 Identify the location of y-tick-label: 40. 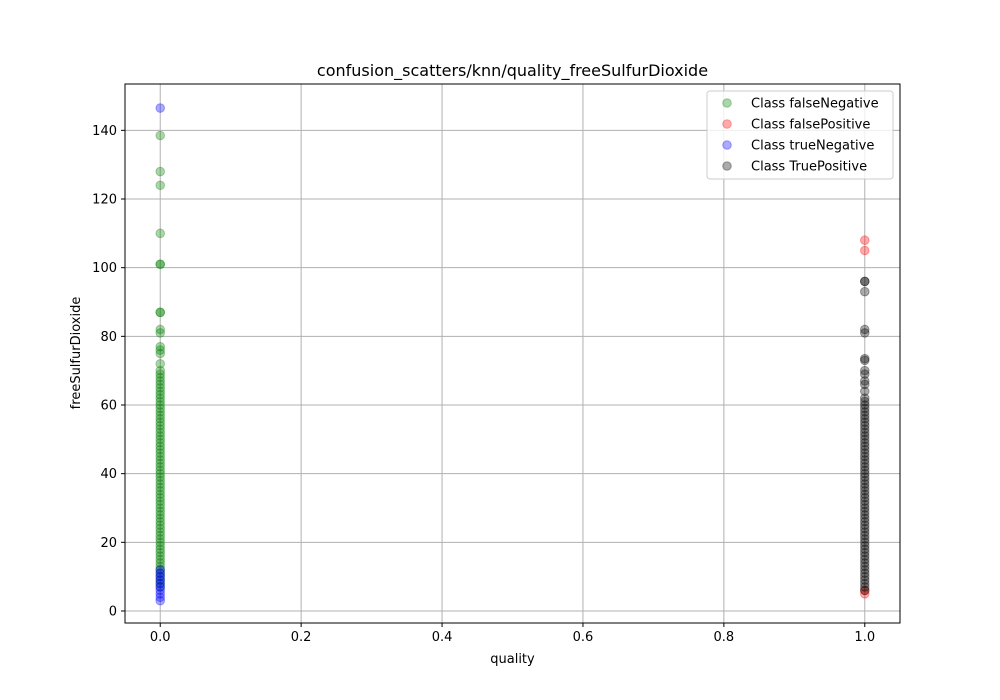
(108, 474).